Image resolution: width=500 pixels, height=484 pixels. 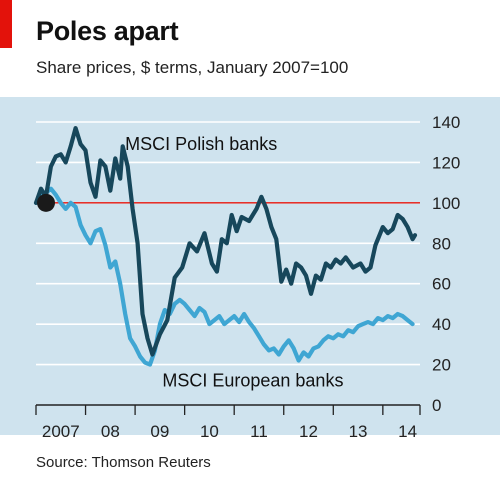 What do you see at coordinates (228, 422) in the screenshot?
I see `x-axis: 2007 08 09 10 11 12 13 14` at bounding box center [228, 422].